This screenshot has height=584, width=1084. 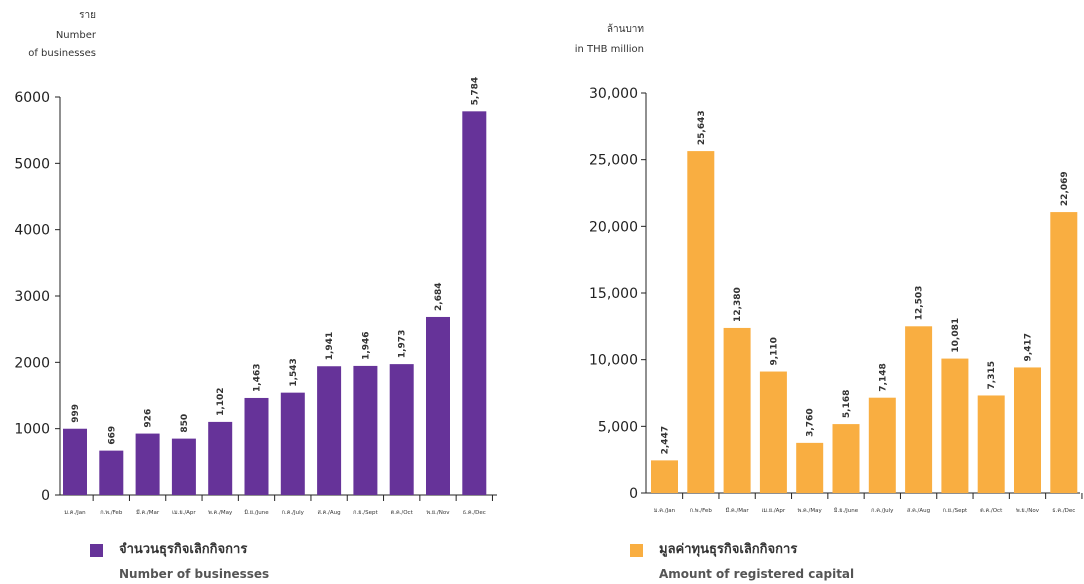 What do you see at coordinates (76, 413) in the screenshot?
I see `data-label: 999` at bounding box center [76, 413].